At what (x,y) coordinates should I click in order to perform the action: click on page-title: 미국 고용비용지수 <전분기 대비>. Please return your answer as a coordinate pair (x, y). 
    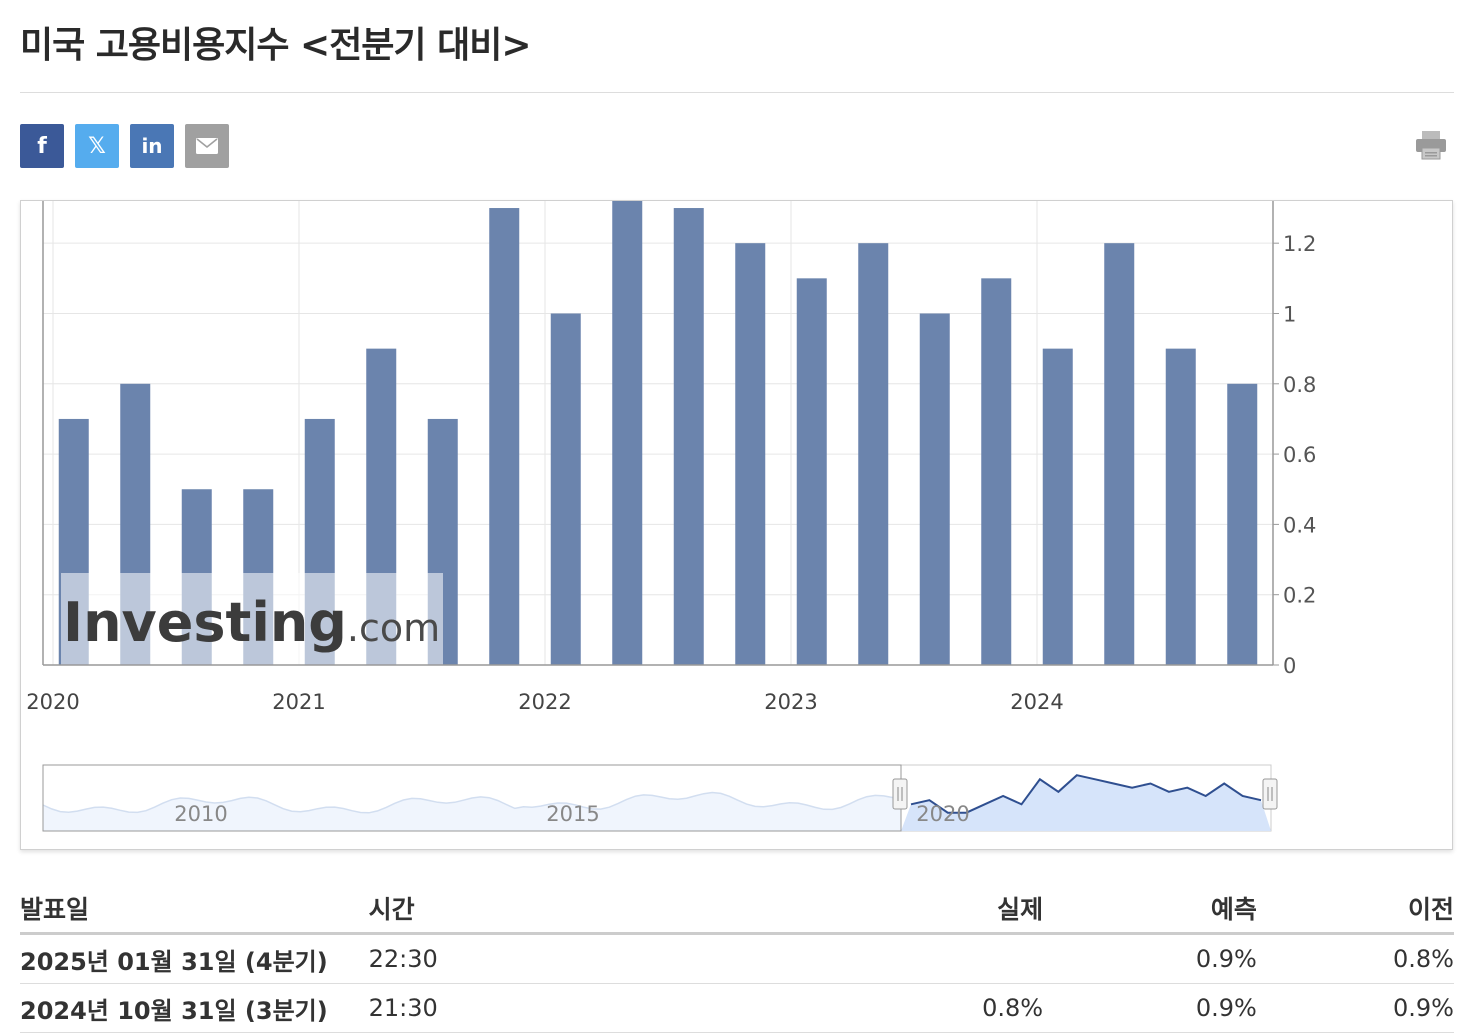
    Looking at the image, I should click on (275, 45).